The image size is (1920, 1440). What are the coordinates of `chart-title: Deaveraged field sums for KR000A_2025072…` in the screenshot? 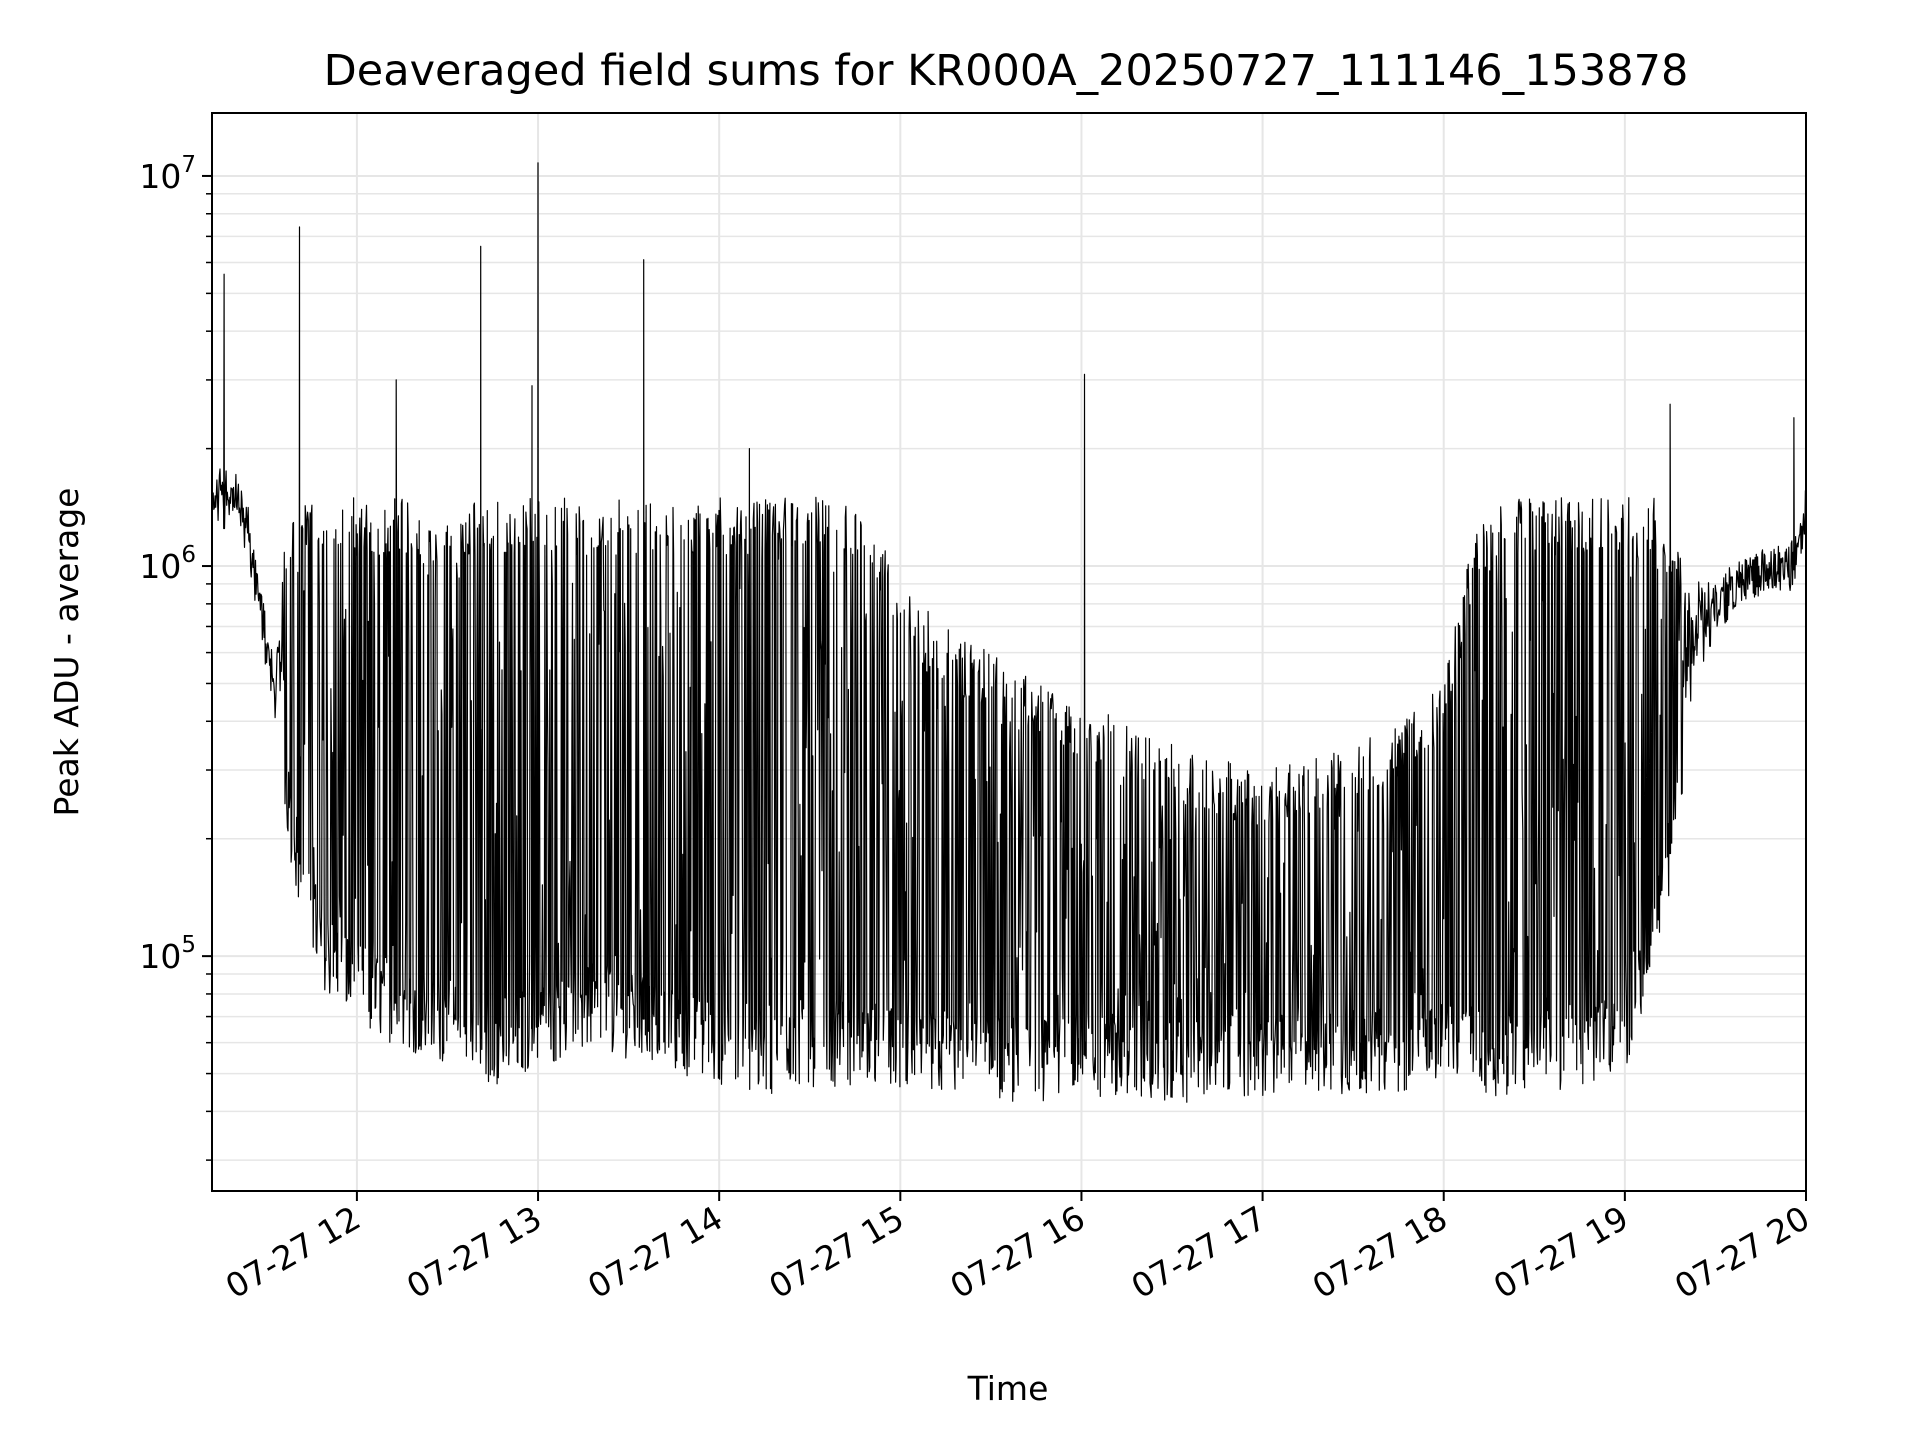 It's located at (1006, 71).